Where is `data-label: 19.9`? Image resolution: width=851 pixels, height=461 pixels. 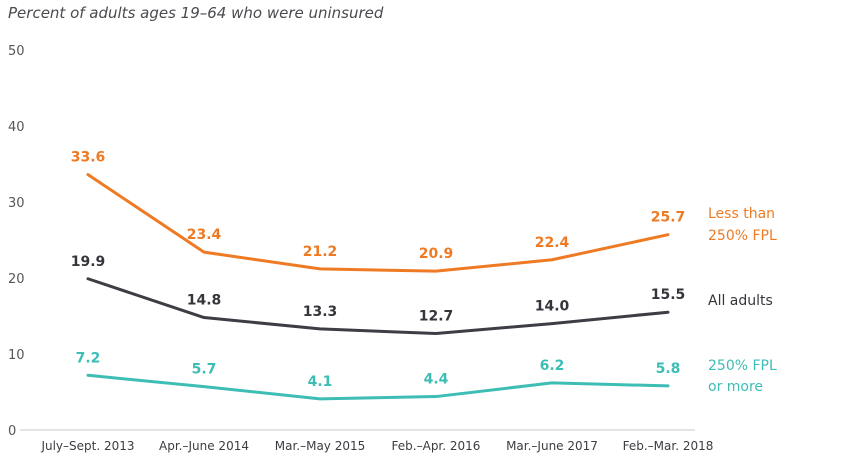 data-label: 19.9 is located at coordinates (88, 262).